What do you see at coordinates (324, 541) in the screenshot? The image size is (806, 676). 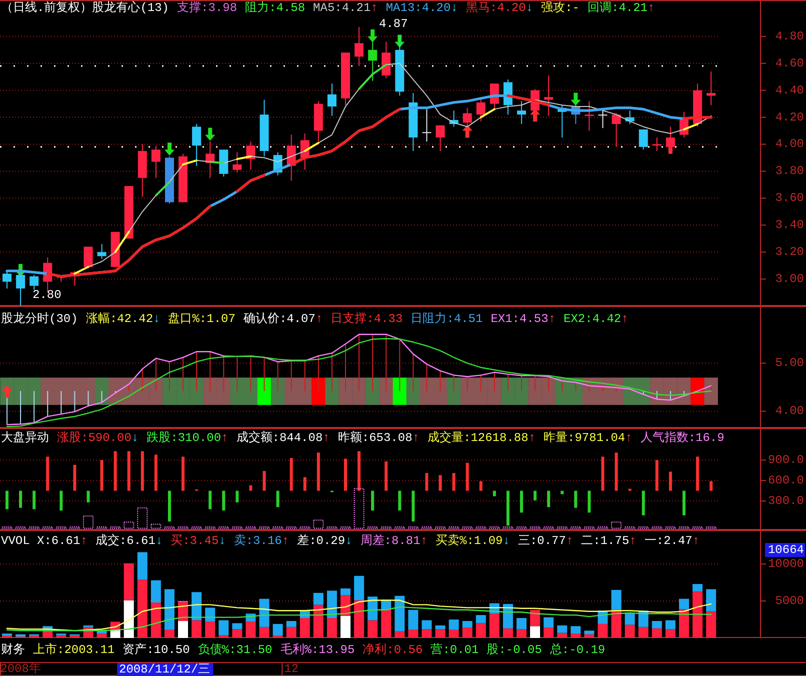 I see `annotation: 差:0.29↓` at bounding box center [324, 541].